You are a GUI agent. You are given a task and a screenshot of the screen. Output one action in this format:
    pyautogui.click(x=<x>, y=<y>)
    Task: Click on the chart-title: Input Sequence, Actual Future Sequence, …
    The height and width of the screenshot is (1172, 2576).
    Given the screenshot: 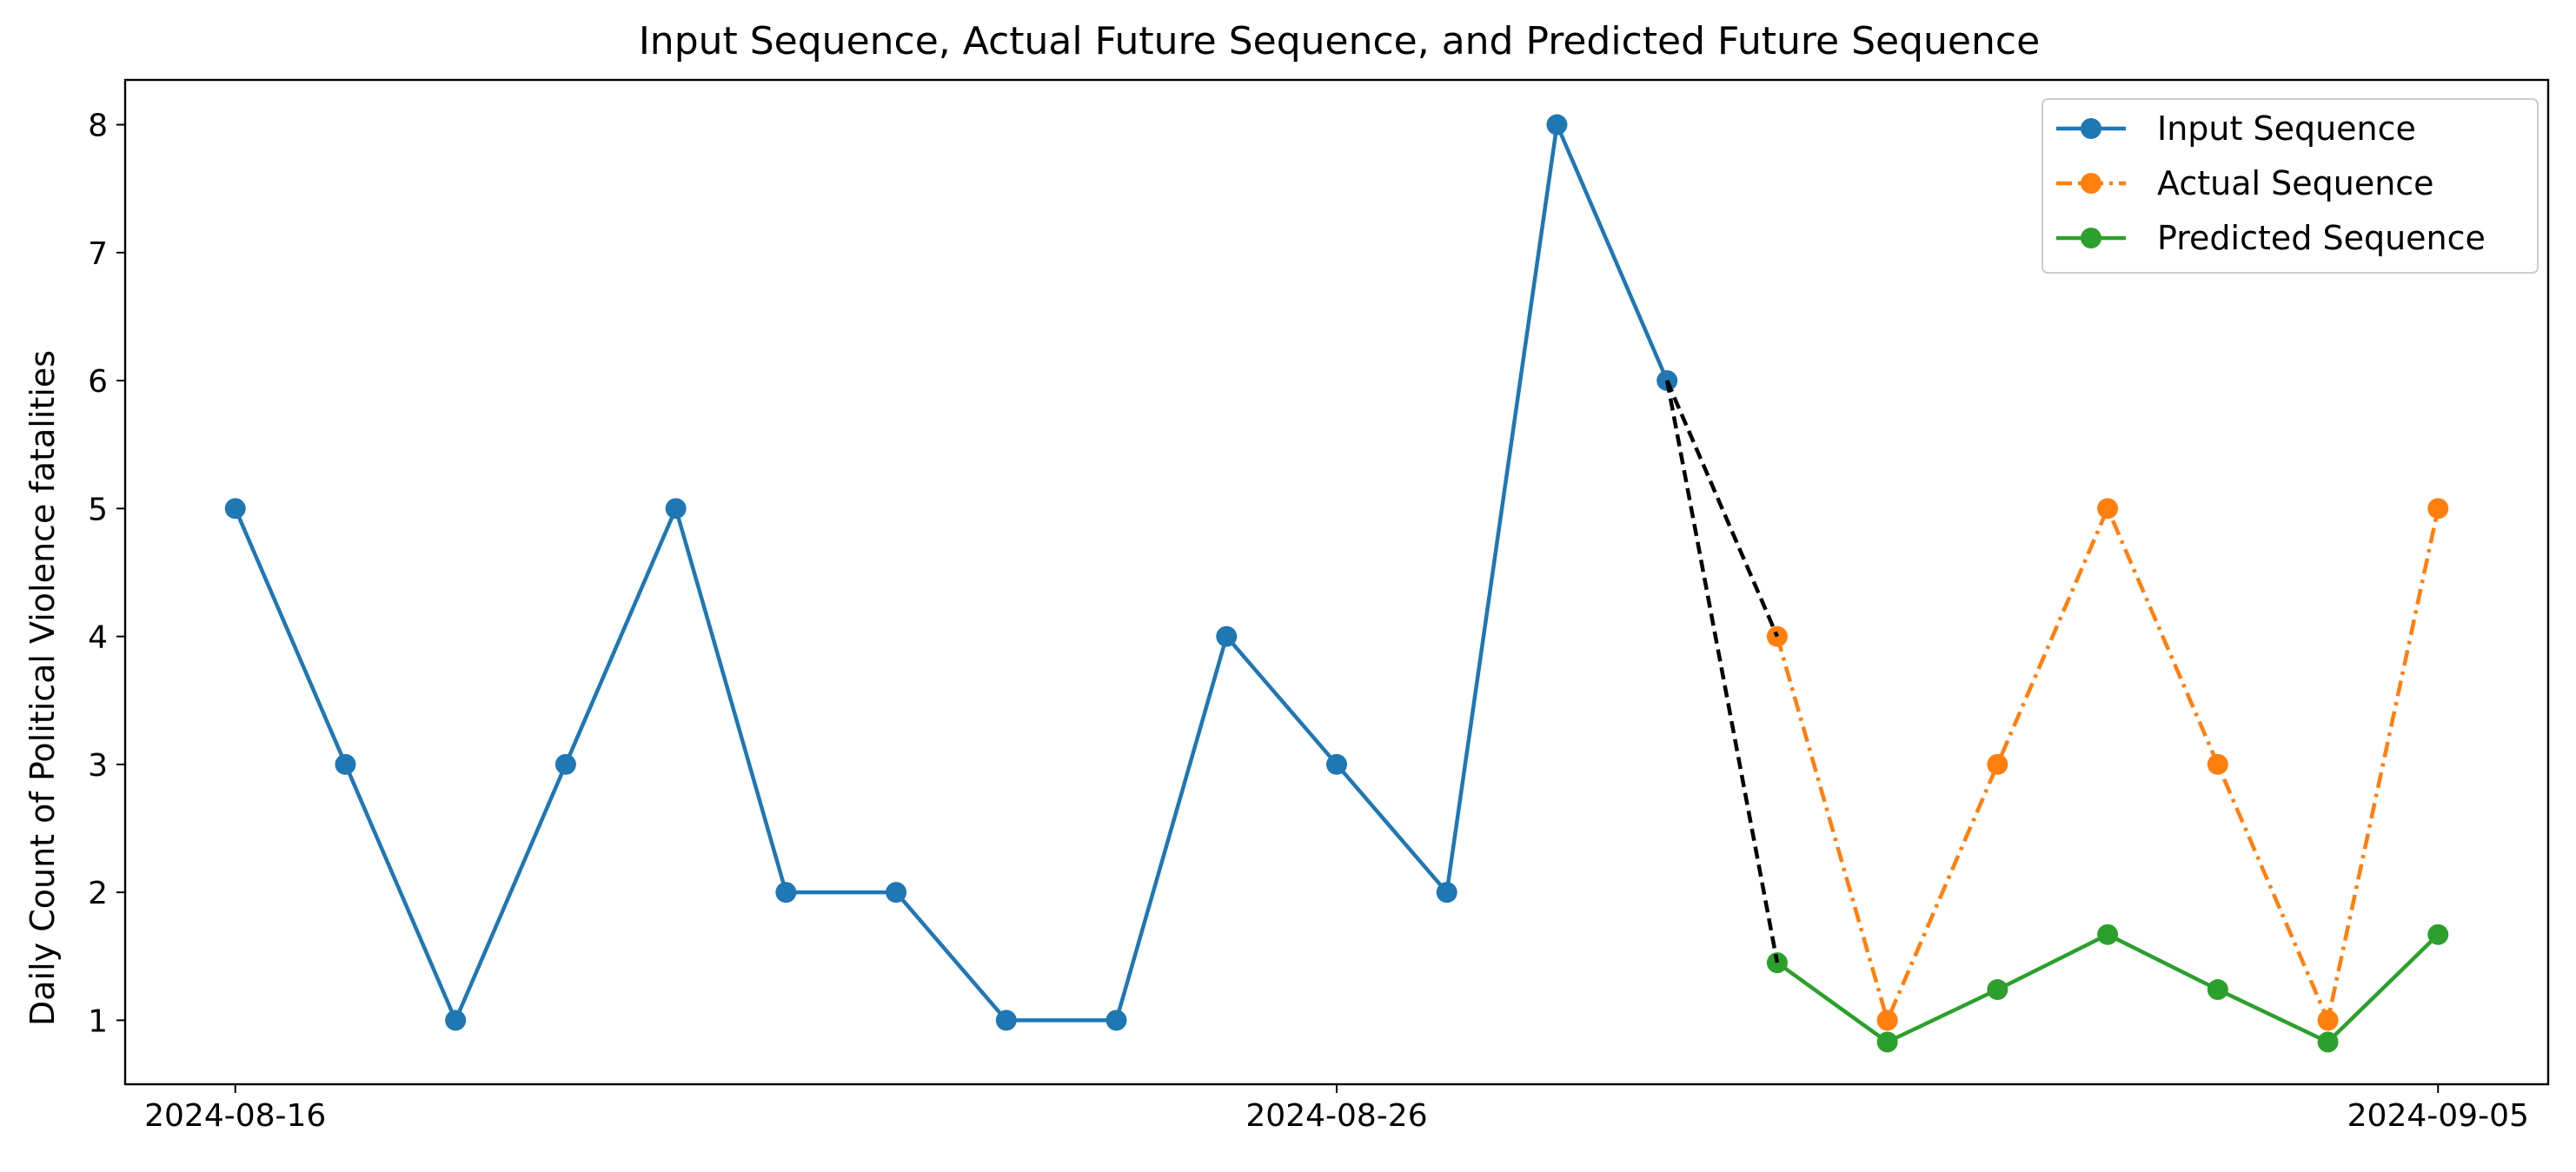 What is the action you would take?
    pyautogui.click(x=1339, y=41)
    